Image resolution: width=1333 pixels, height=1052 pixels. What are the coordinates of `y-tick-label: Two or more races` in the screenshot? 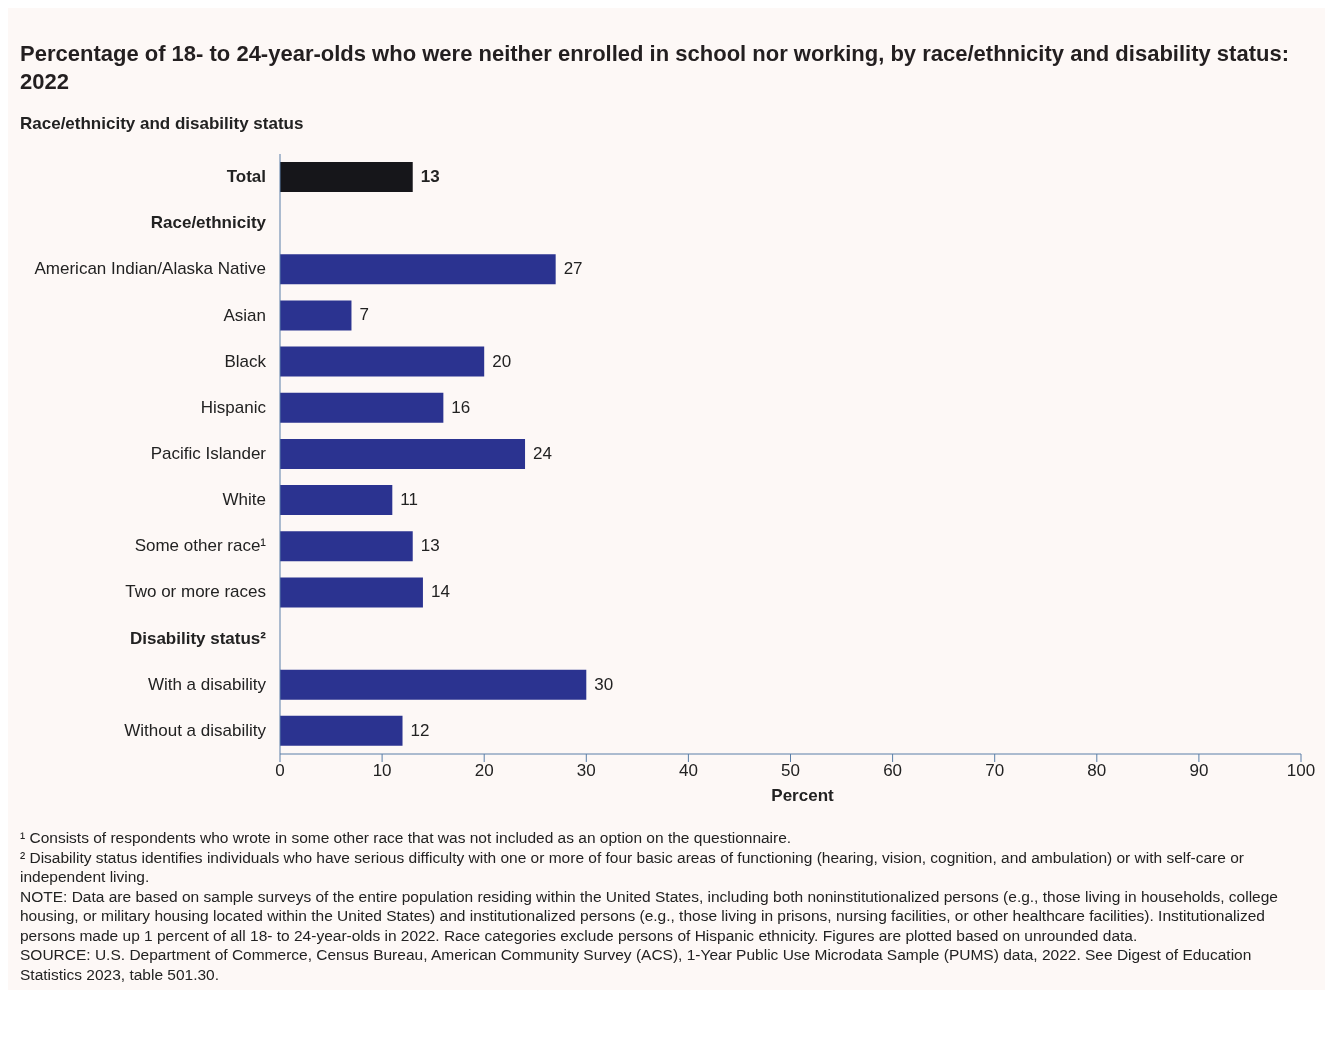 It's located at (195, 592).